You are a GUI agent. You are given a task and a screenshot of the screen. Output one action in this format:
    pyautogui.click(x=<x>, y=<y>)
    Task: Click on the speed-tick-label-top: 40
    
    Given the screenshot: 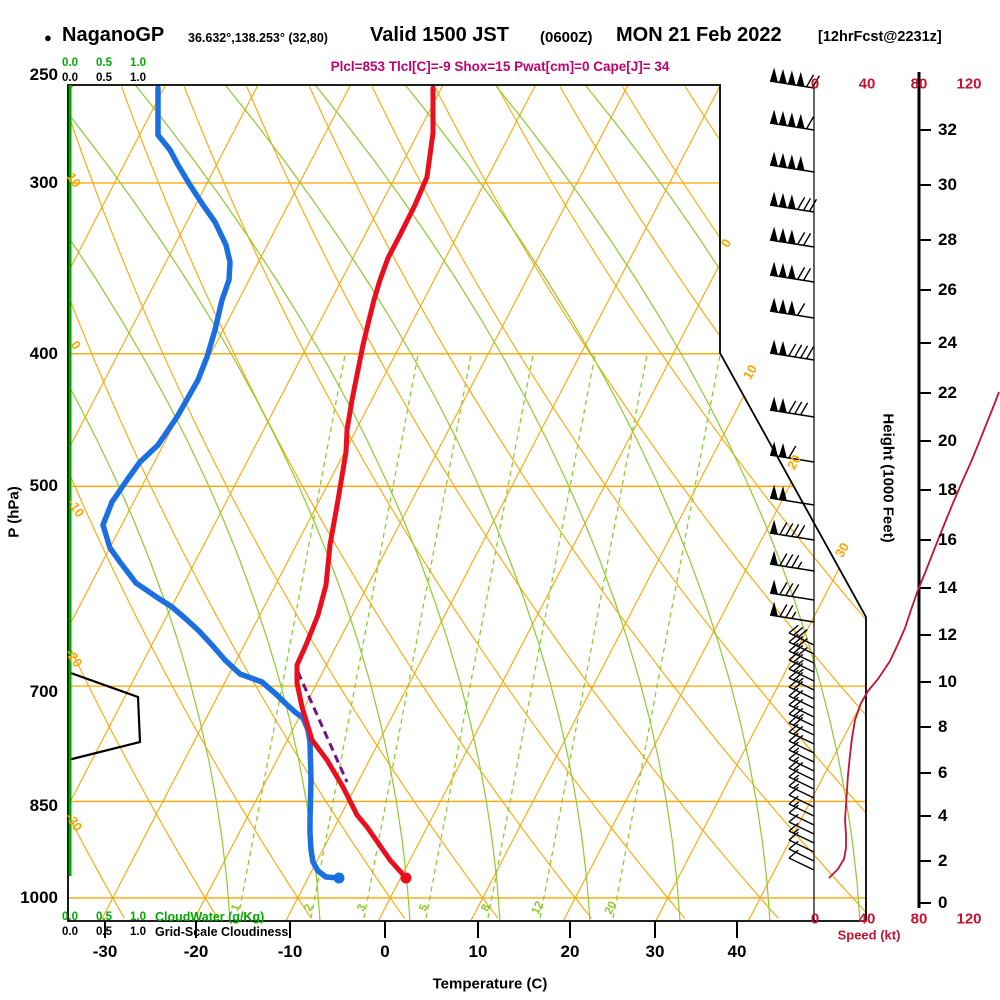 What is the action you would take?
    pyautogui.click(x=867, y=84)
    